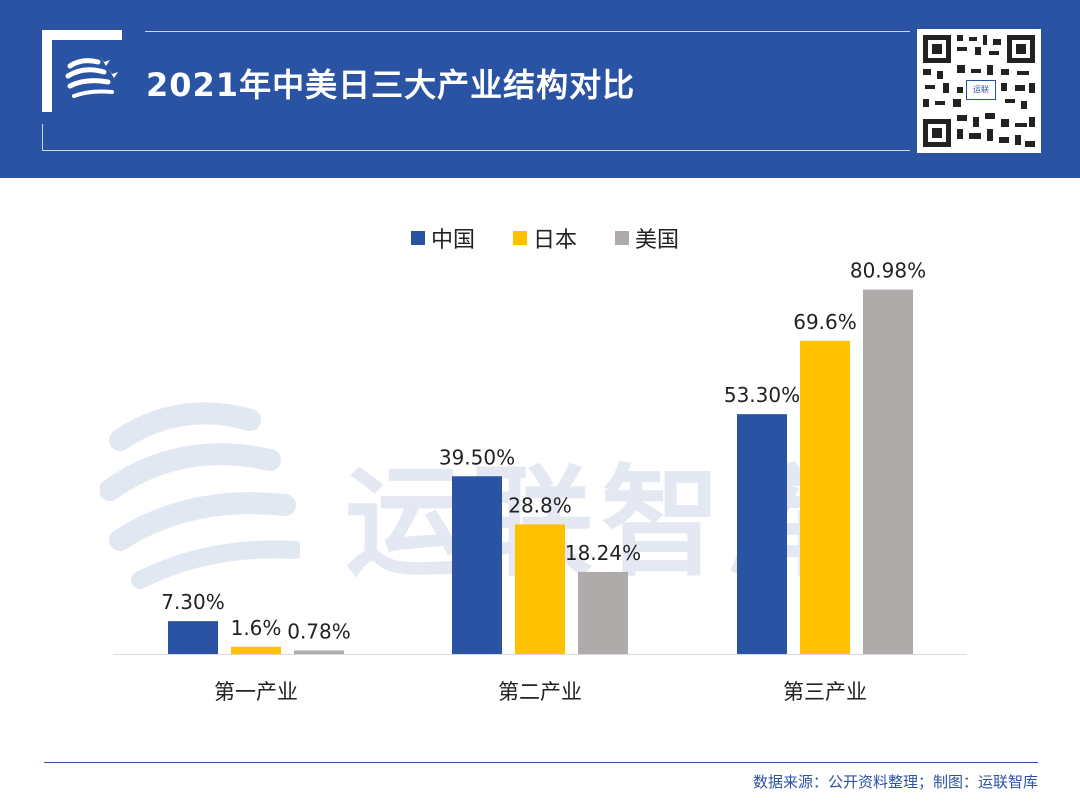 This screenshot has width=1080, height=810. I want to click on qr-code: 运联, so click(979, 91).